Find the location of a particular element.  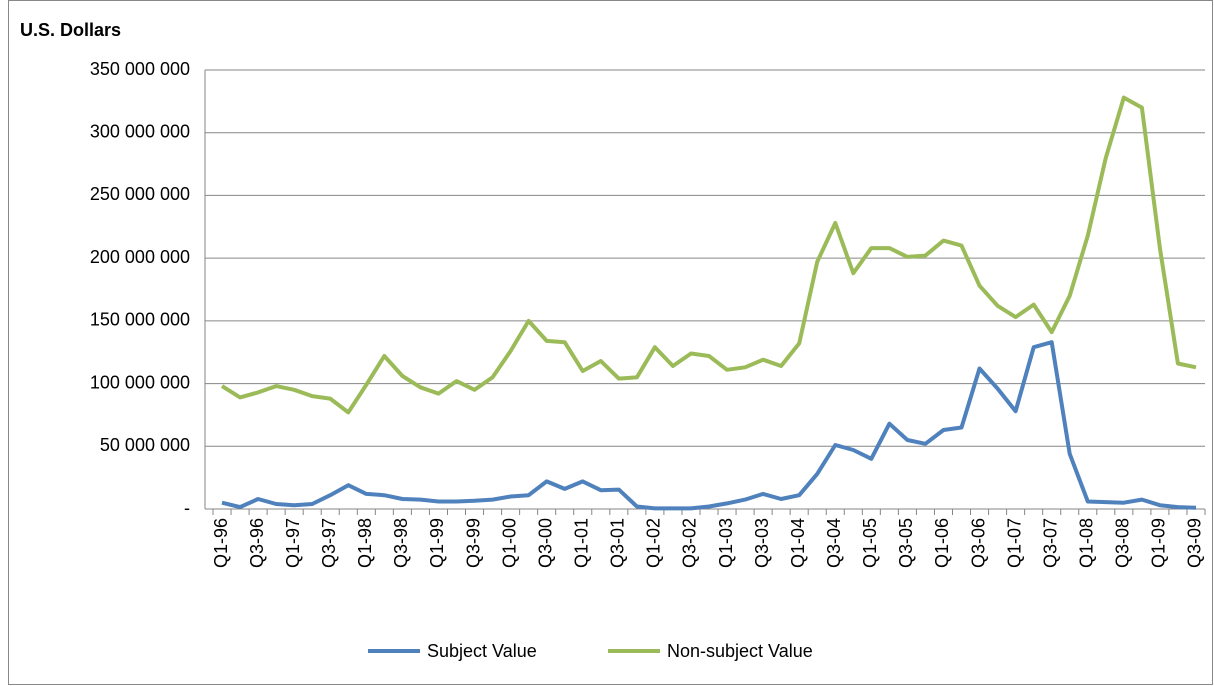

y-tick-label: 350 000 000 is located at coordinates (140, 69).